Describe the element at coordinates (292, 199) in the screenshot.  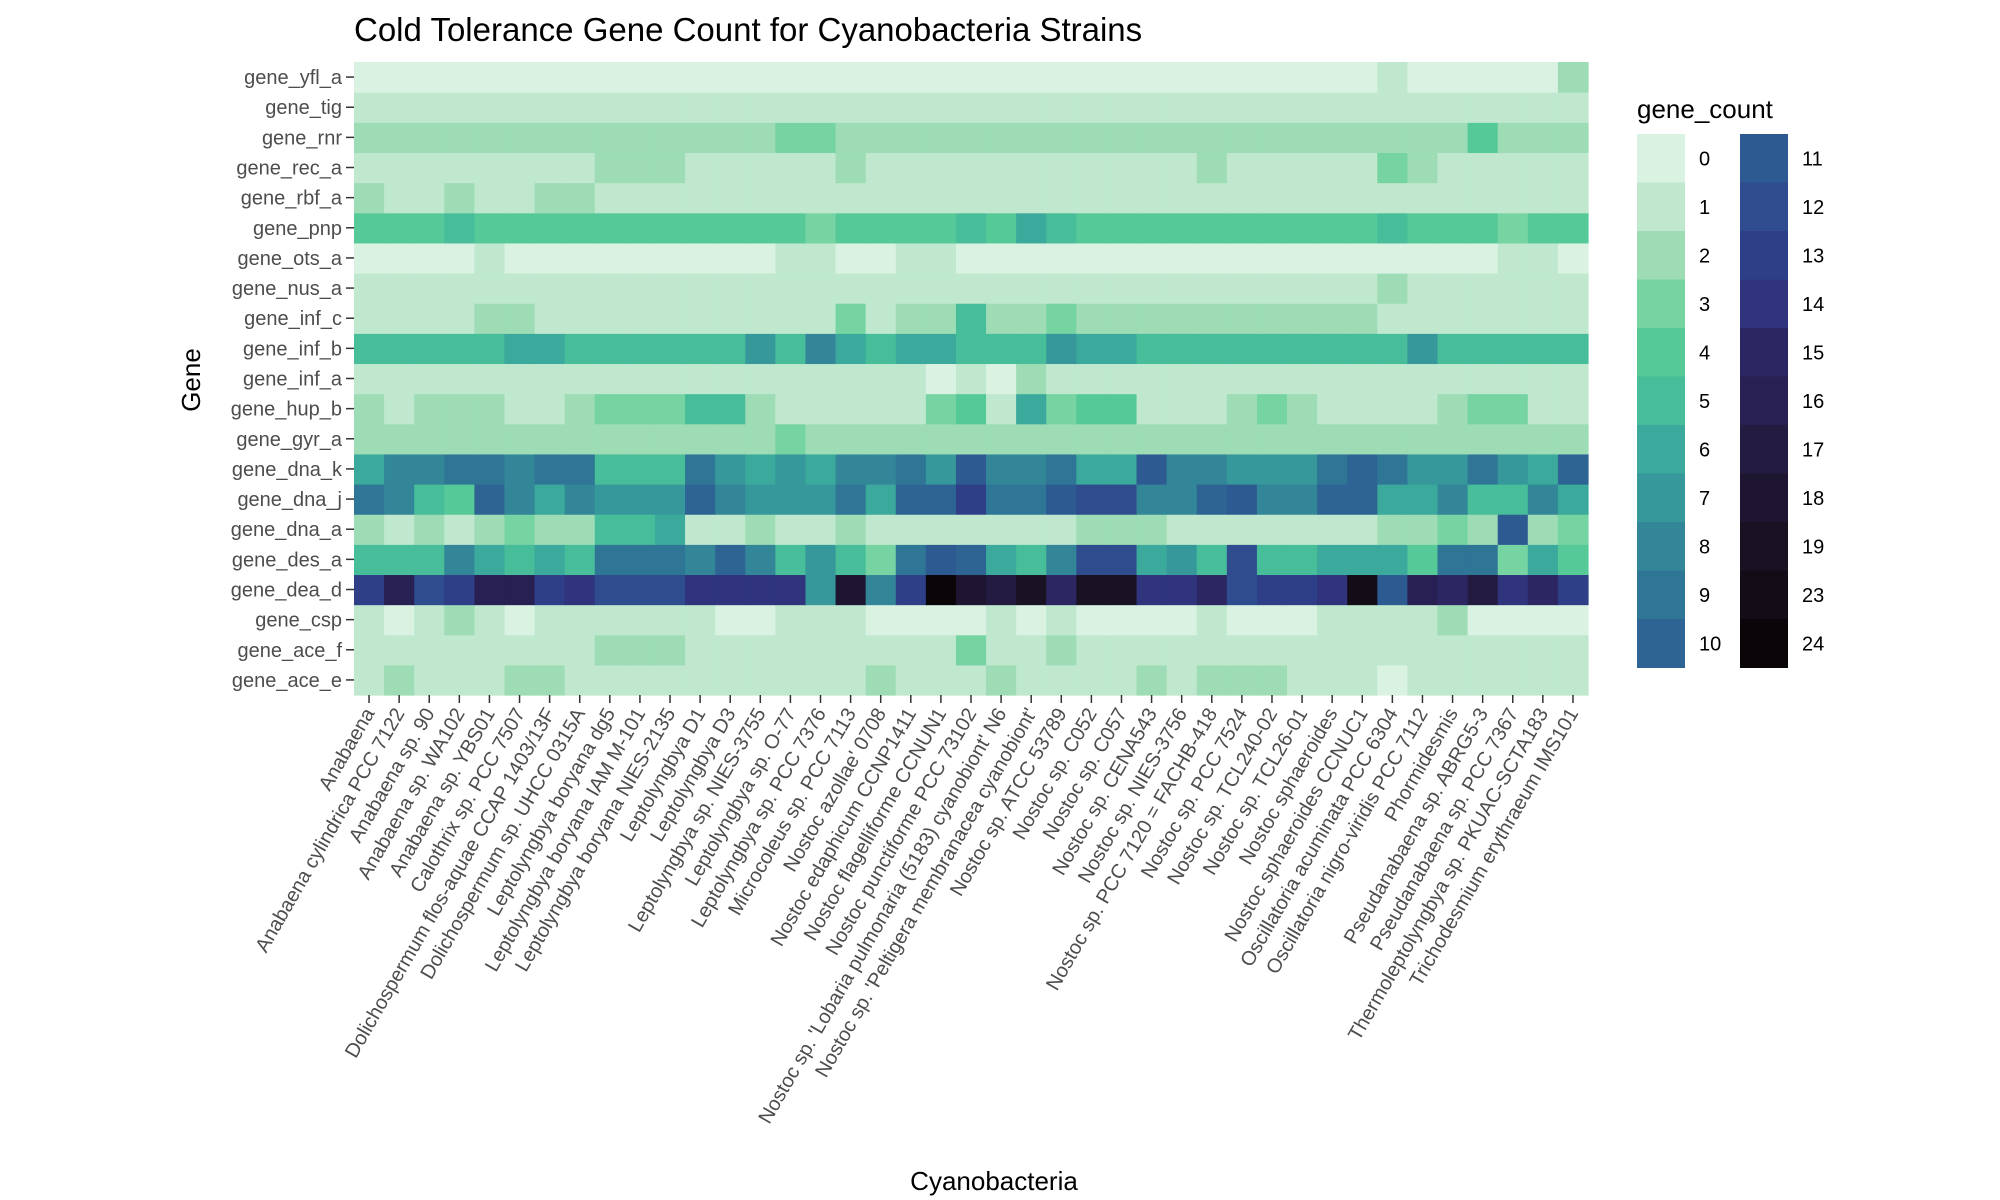
I see `y-tick-label: gene_rbf_a` at that location.